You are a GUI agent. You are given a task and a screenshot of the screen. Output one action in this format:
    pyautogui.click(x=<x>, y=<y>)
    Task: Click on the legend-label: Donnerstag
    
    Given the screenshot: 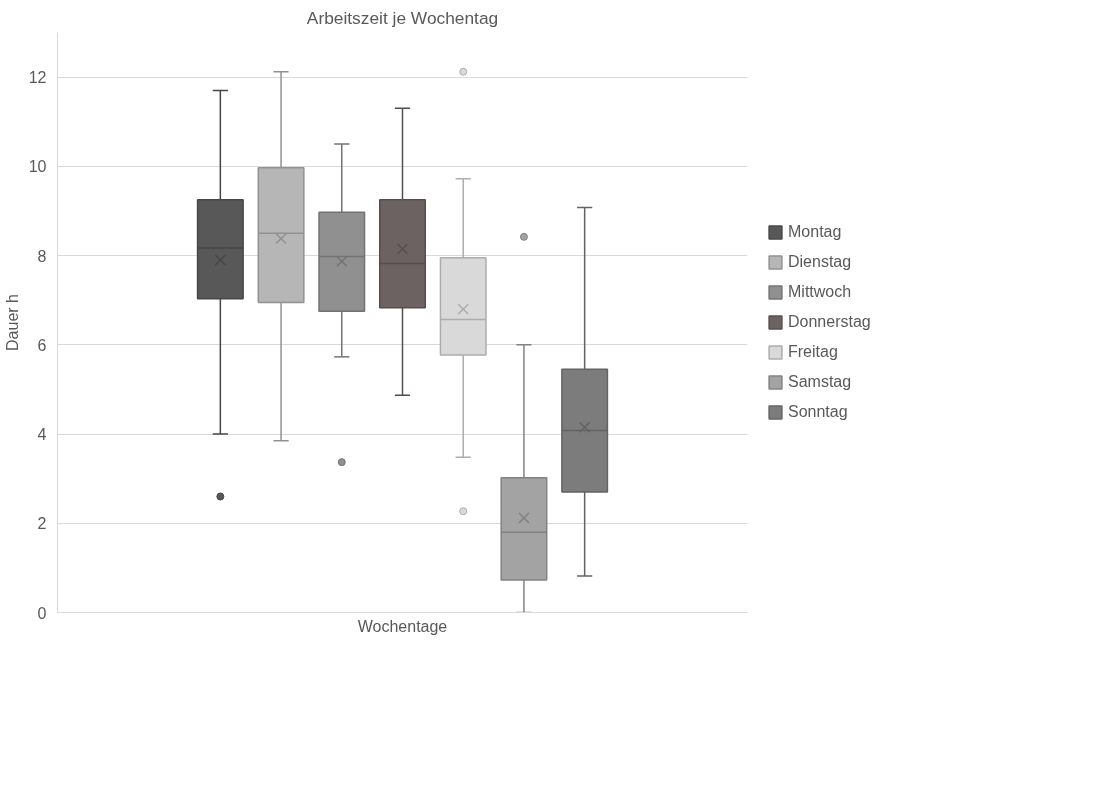 What is the action you would take?
    pyautogui.click(x=829, y=322)
    